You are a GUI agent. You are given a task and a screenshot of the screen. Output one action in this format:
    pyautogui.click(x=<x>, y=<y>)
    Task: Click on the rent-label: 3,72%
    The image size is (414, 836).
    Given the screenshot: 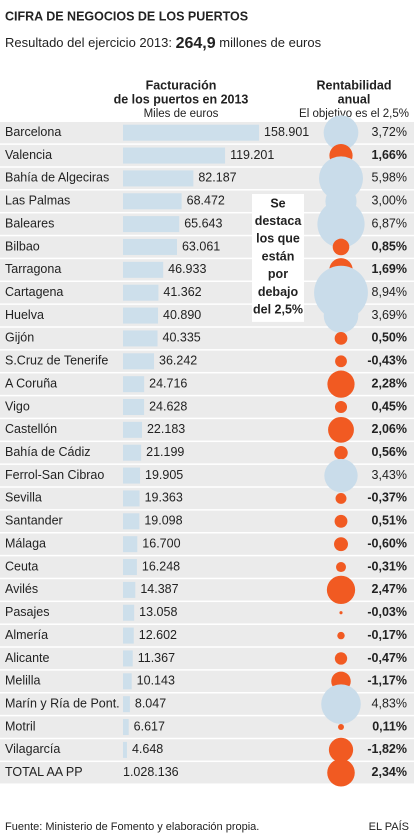 What is the action you would take?
    pyautogui.click(x=389, y=132)
    